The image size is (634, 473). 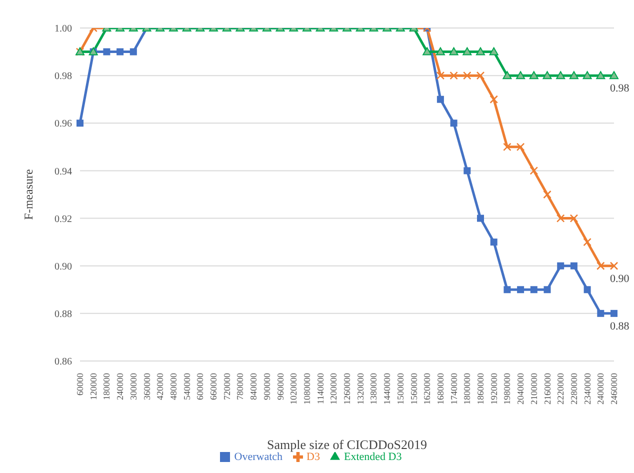 I want to click on x-tick-label: 720000, so click(x=227, y=386).